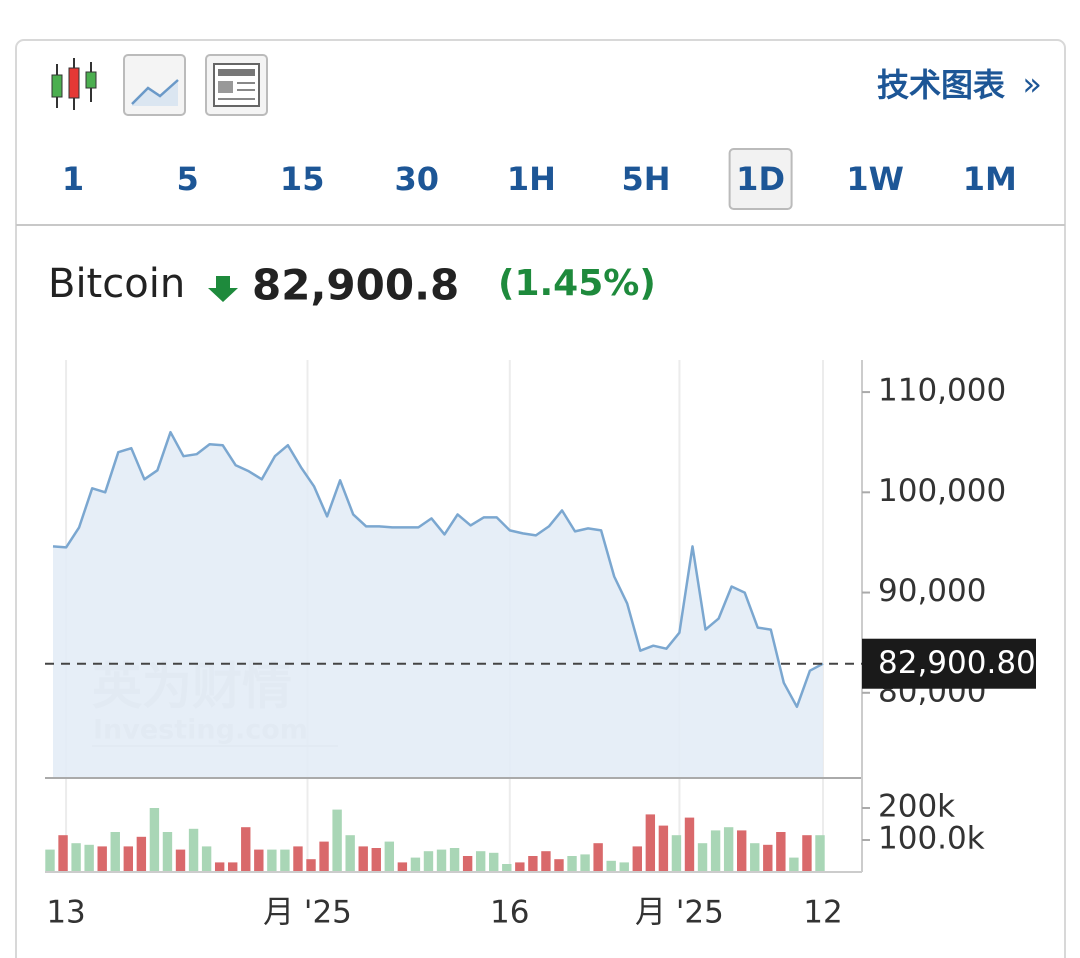 Image resolution: width=1080 pixels, height=958 pixels. I want to click on last-price-box, so click(949, 663).